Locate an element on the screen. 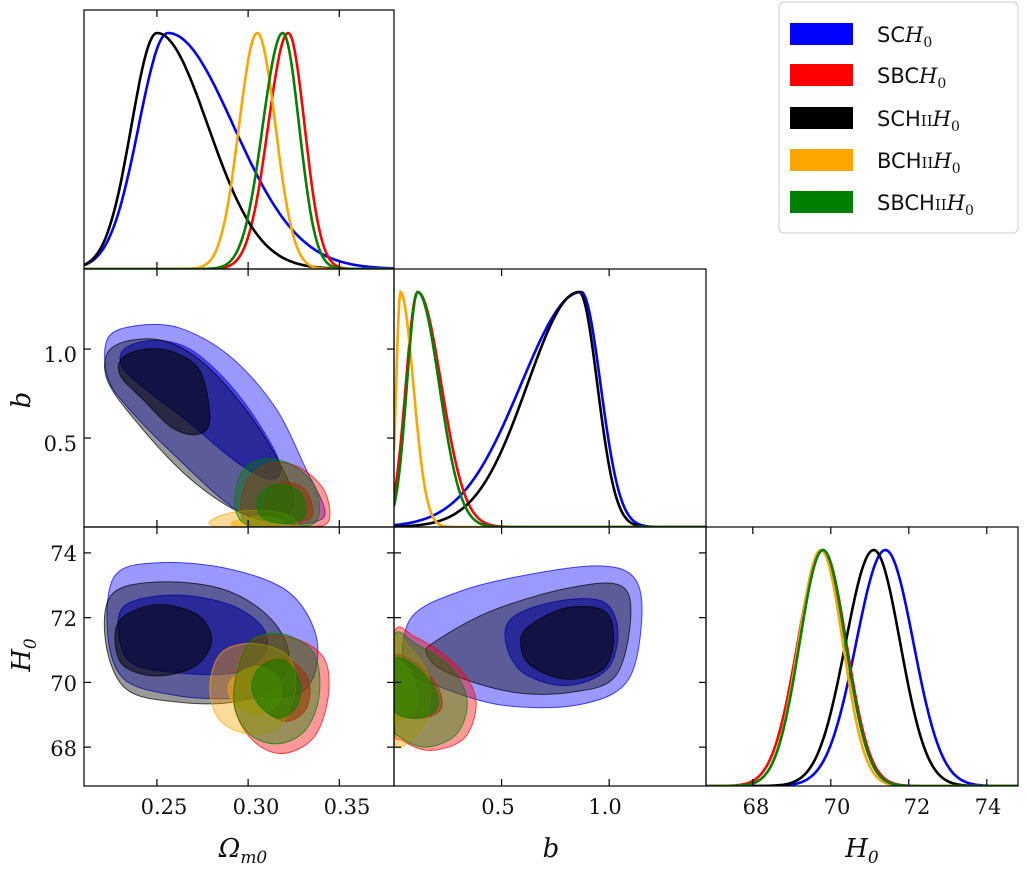 The width and height of the screenshot is (1027, 871). lbl4-roman: II is located at coordinates (941, 205).